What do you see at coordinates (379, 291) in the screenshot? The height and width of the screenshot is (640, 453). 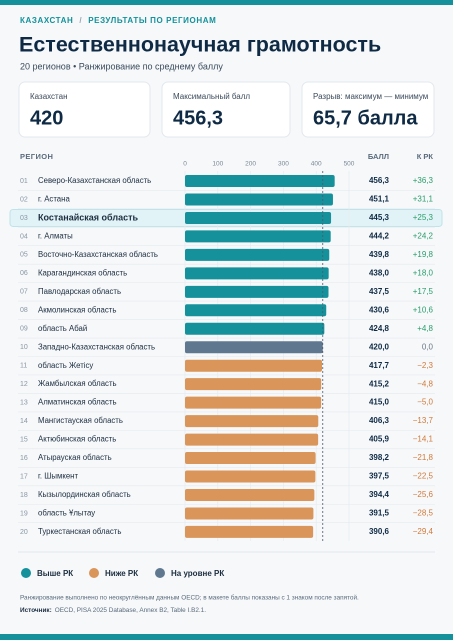 I see `score-label: 437,5` at bounding box center [379, 291].